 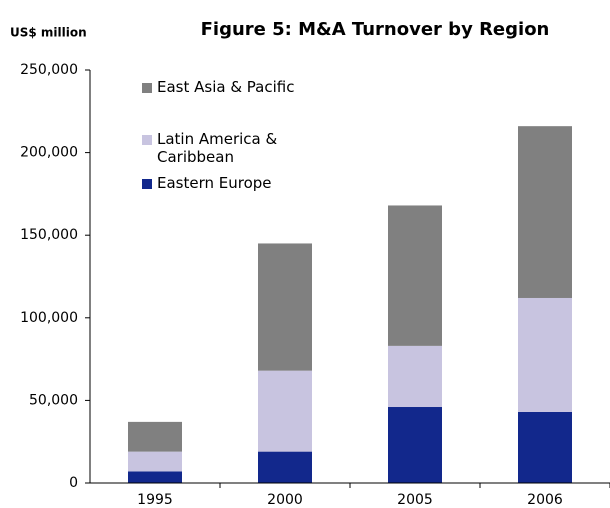 What do you see at coordinates (217, 148) in the screenshot?
I see `legend-label: Latin America & Caribbean` at bounding box center [217, 148].